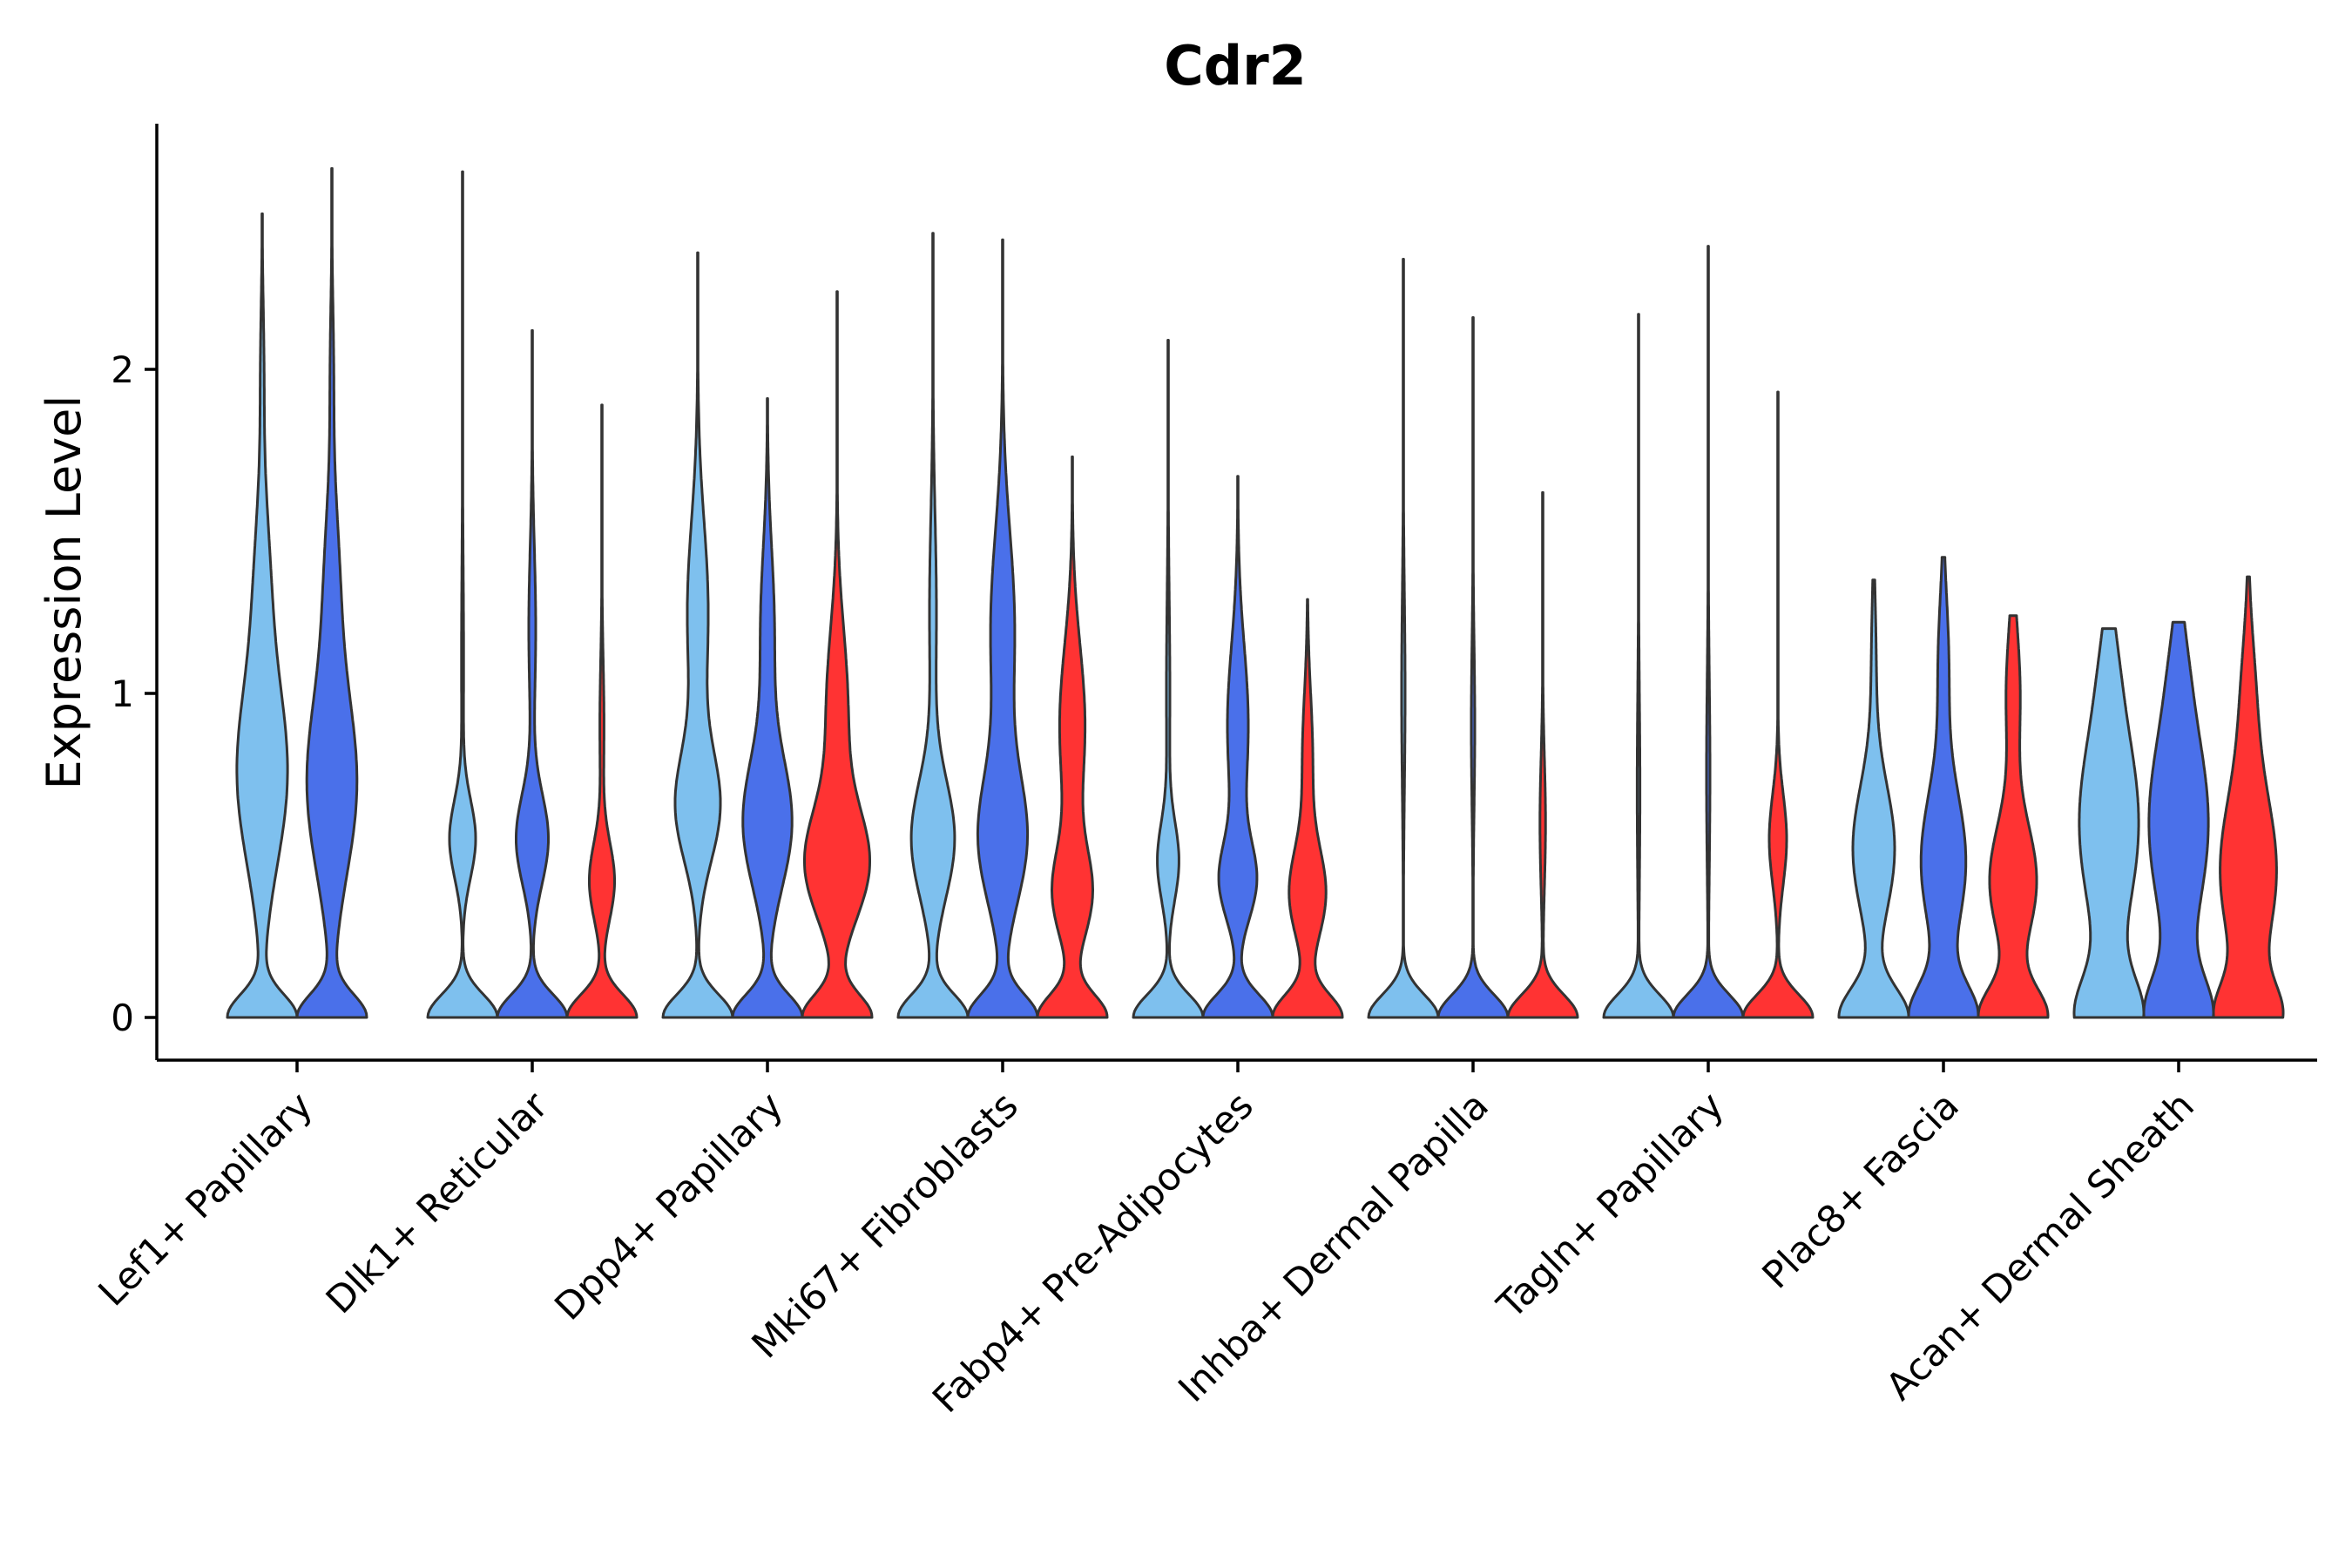 The width and height of the screenshot is (2352, 1568). What do you see at coordinates (122, 693) in the screenshot?
I see `y-tick-label: 1` at bounding box center [122, 693].